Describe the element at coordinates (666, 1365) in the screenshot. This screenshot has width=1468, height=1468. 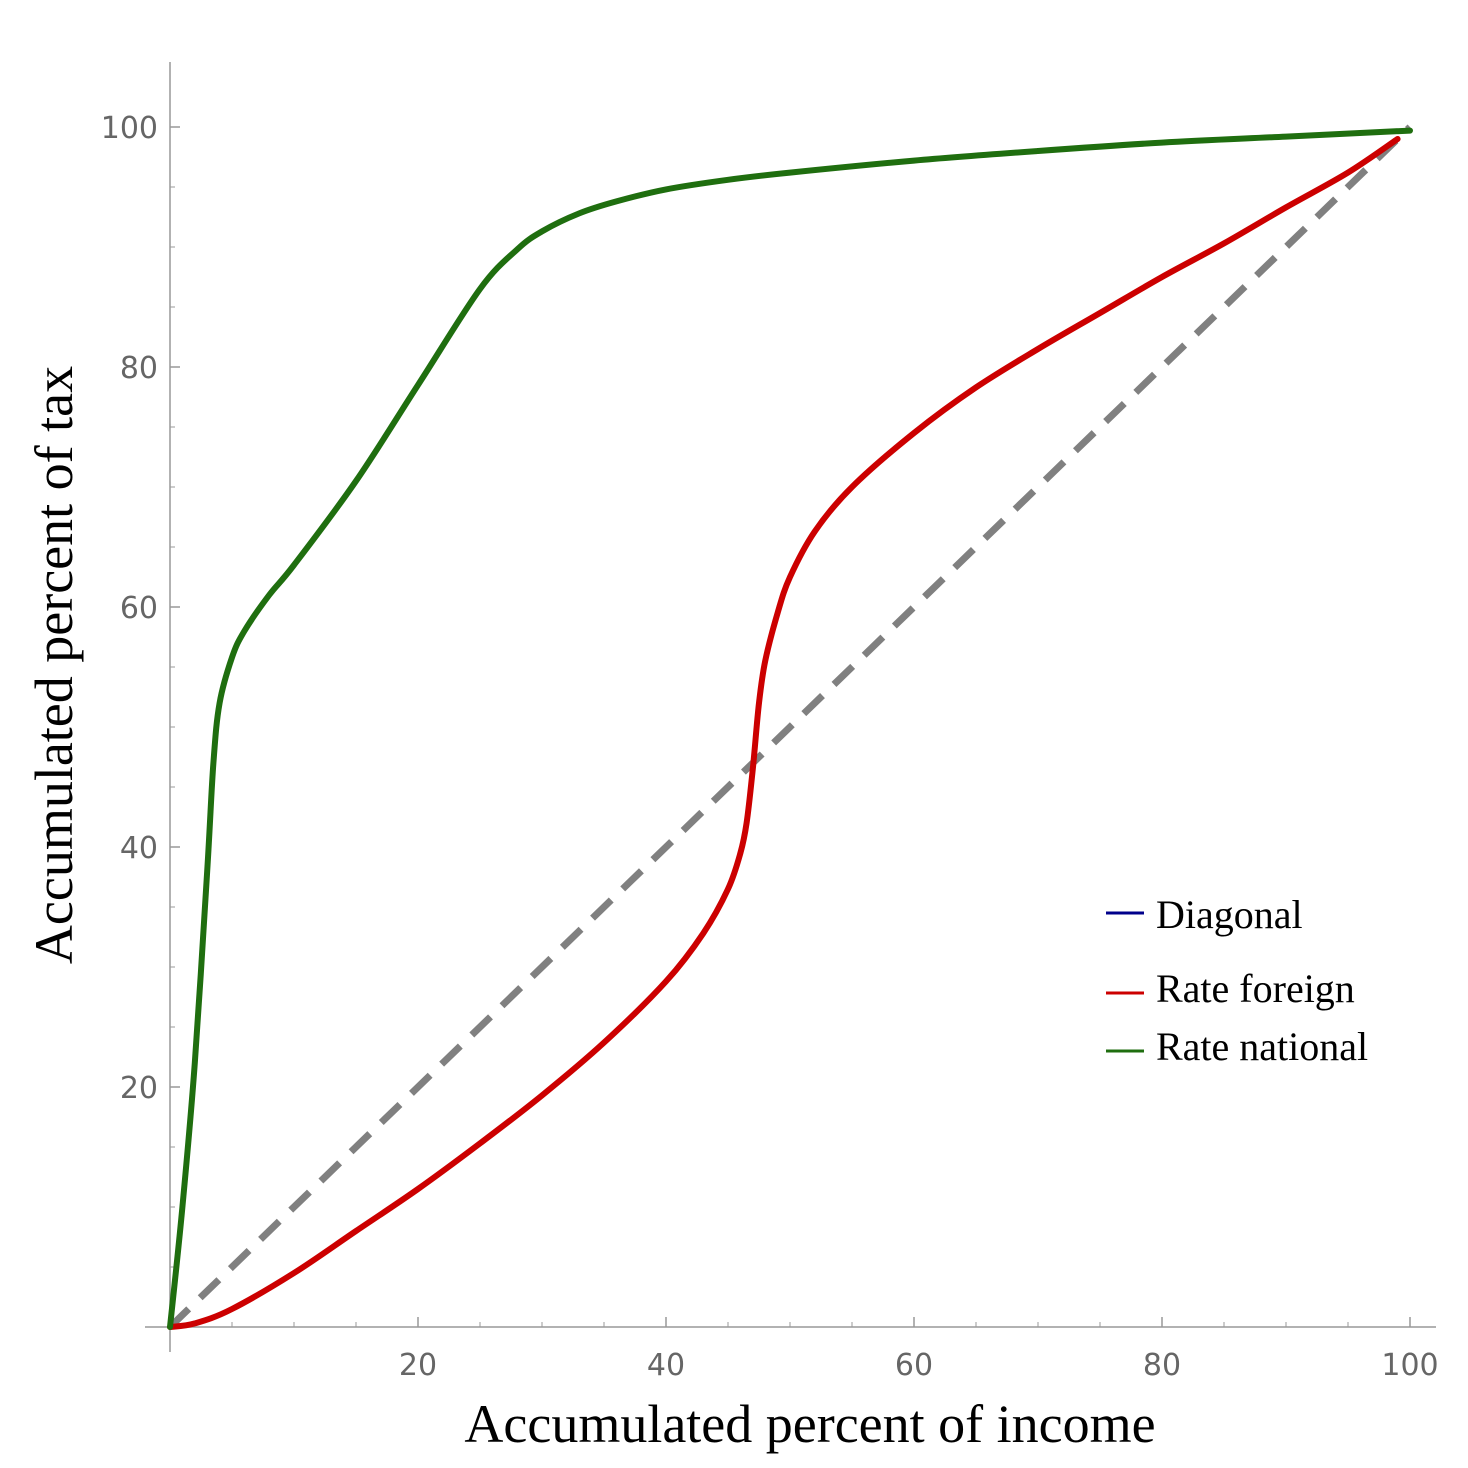
I see `x-tick-label: 40` at that location.